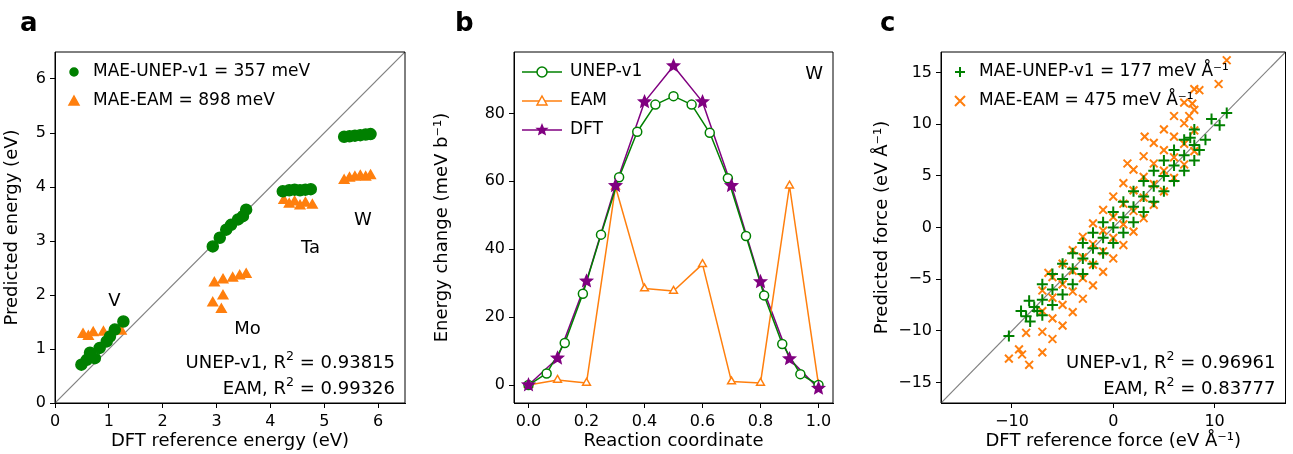 This screenshot has width=1293, height=454. Describe the element at coordinates (202, 70) in the screenshot. I see `legend-label: MAE-UNEP-v1 = 357 meV` at that location.